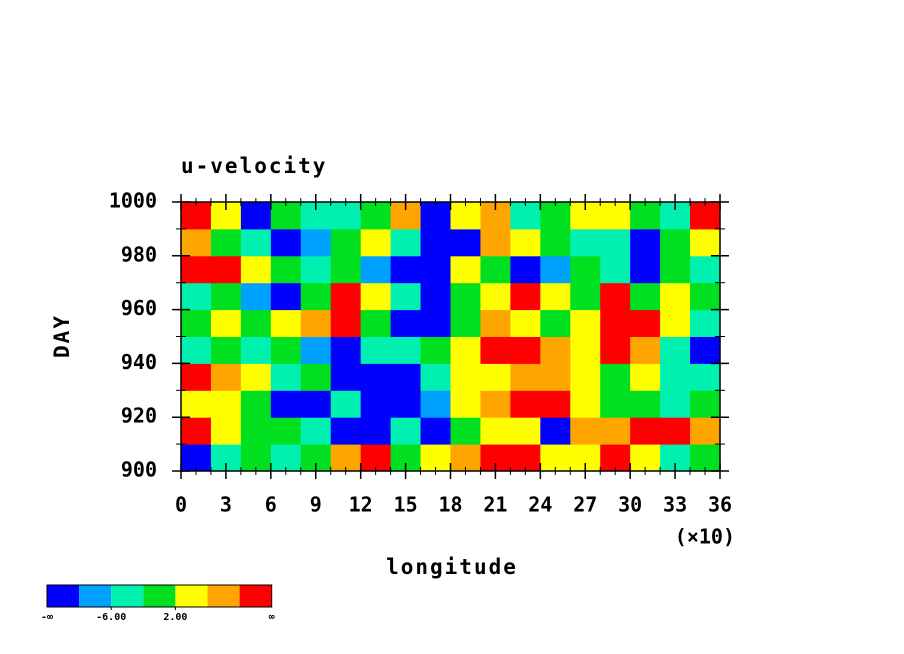 Image resolution: width=904 pixels, height=654 pixels. What do you see at coordinates (111, 617) in the screenshot?
I see `colorbar-tick-label: -6.00` at bounding box center [111, 617].